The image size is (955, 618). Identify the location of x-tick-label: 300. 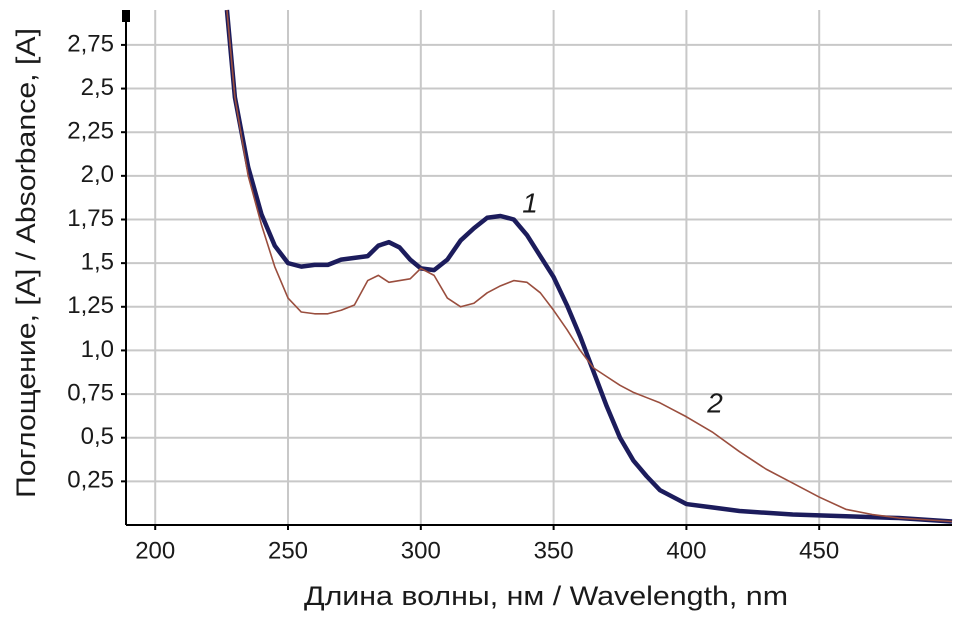
(421, 550).